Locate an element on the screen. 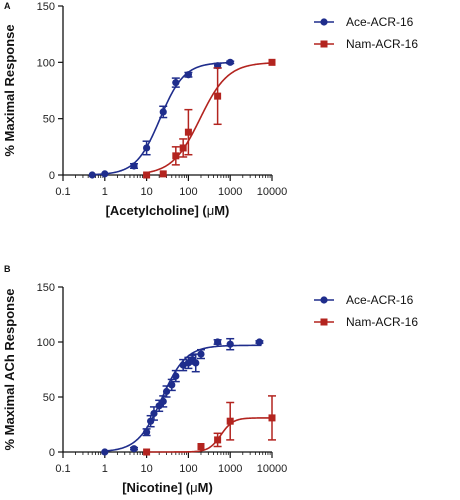  y-axis-title: % Maximal Response is located at coordinates (9, 90).